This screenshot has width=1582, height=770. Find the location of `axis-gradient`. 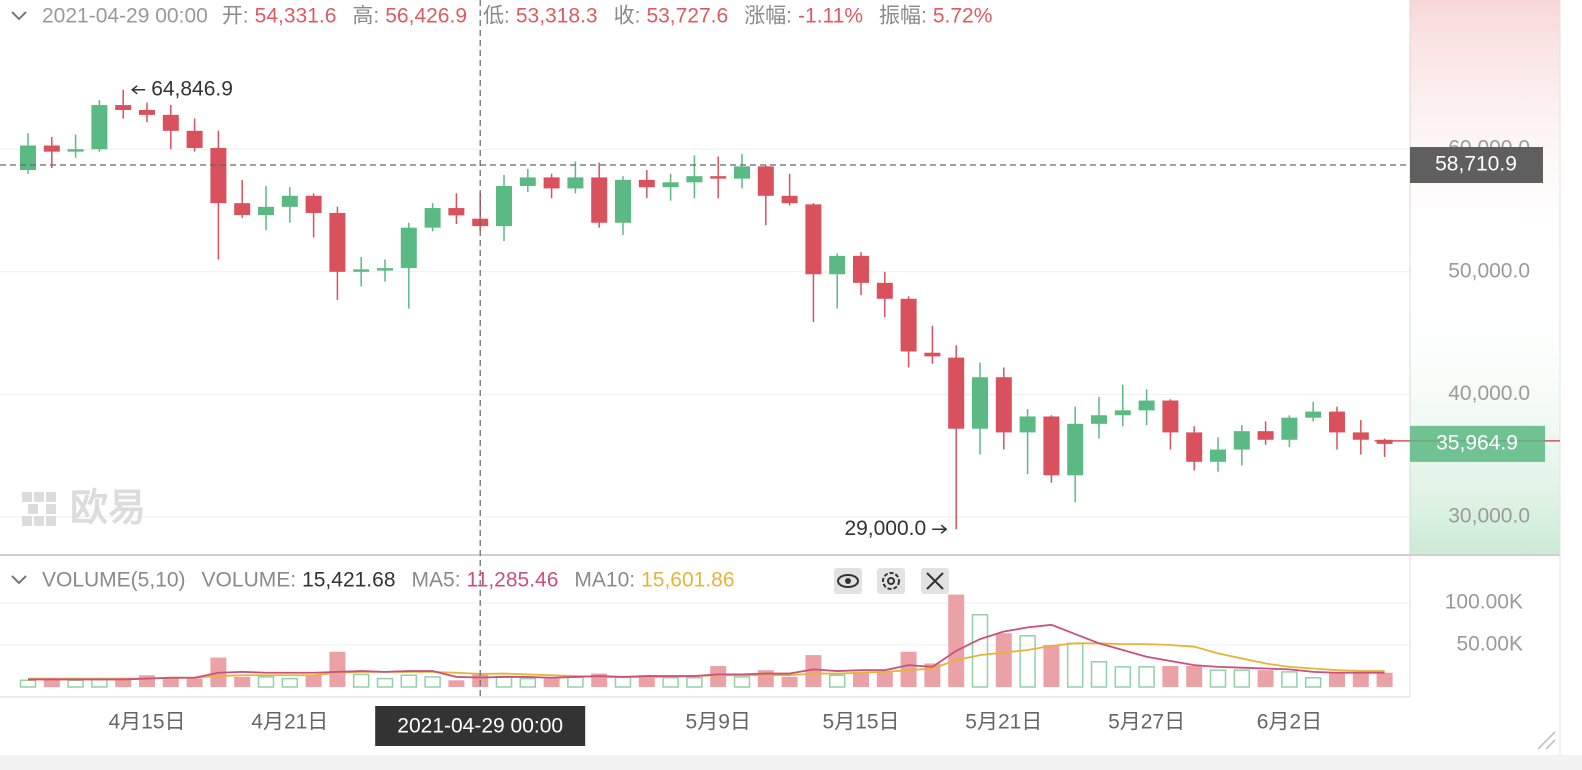

axis-gradient is located at coordinates (1485, 277).